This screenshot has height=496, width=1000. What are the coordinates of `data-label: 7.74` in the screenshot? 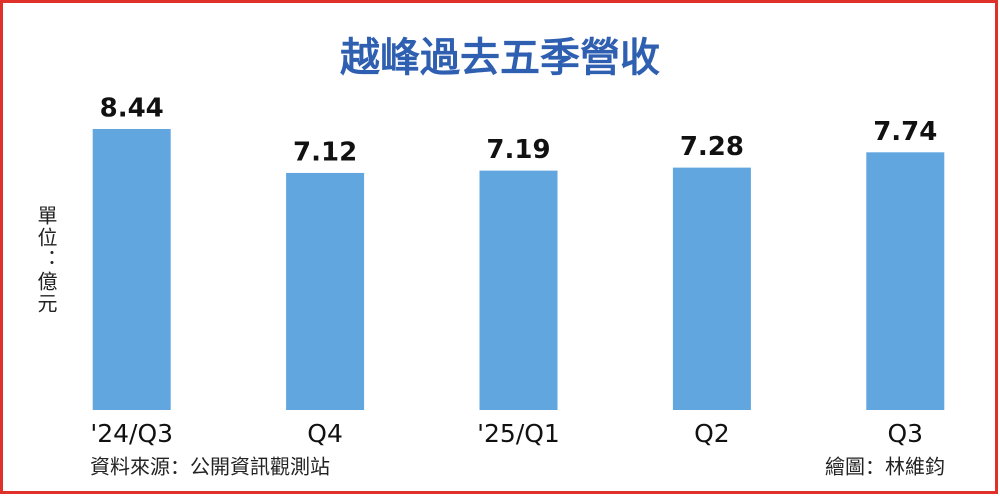 It's located at (905, 132).